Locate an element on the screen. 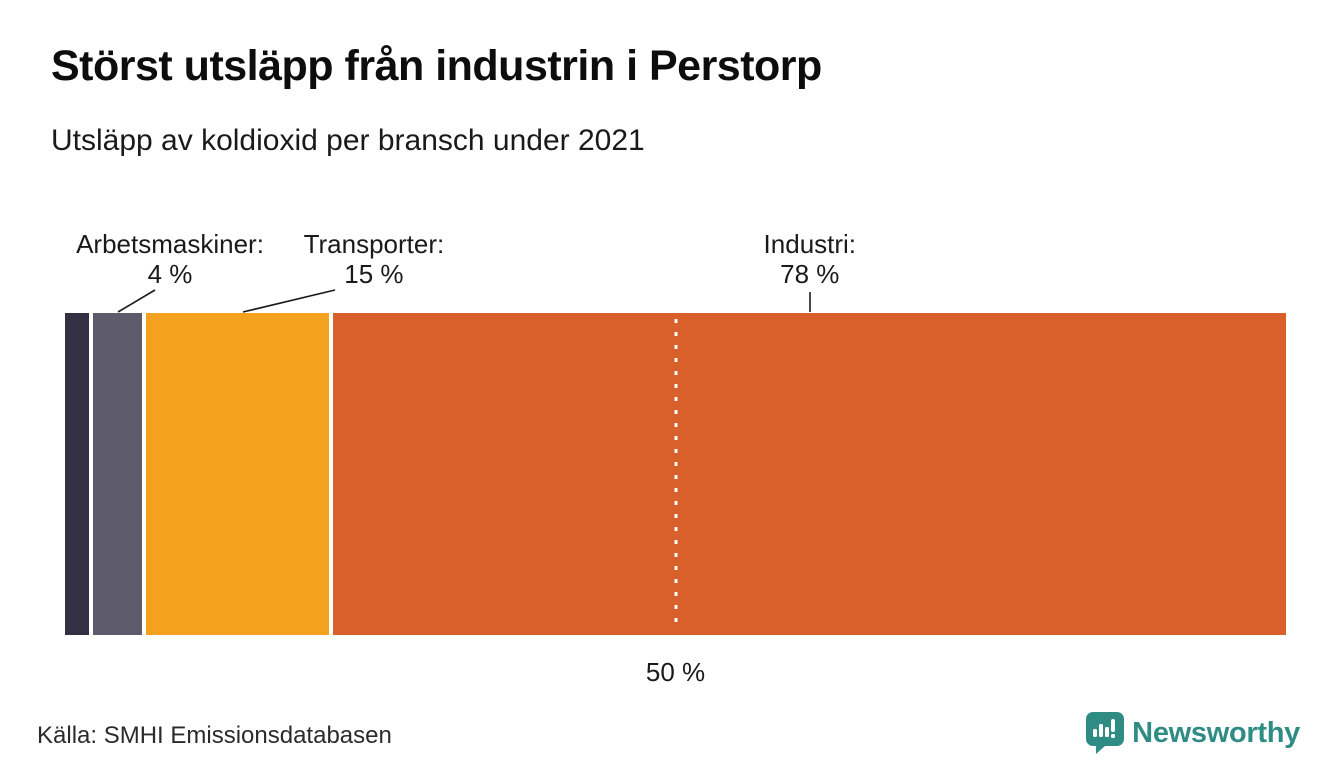  annotation-value: 4 % is located at coordinates (170, 273).